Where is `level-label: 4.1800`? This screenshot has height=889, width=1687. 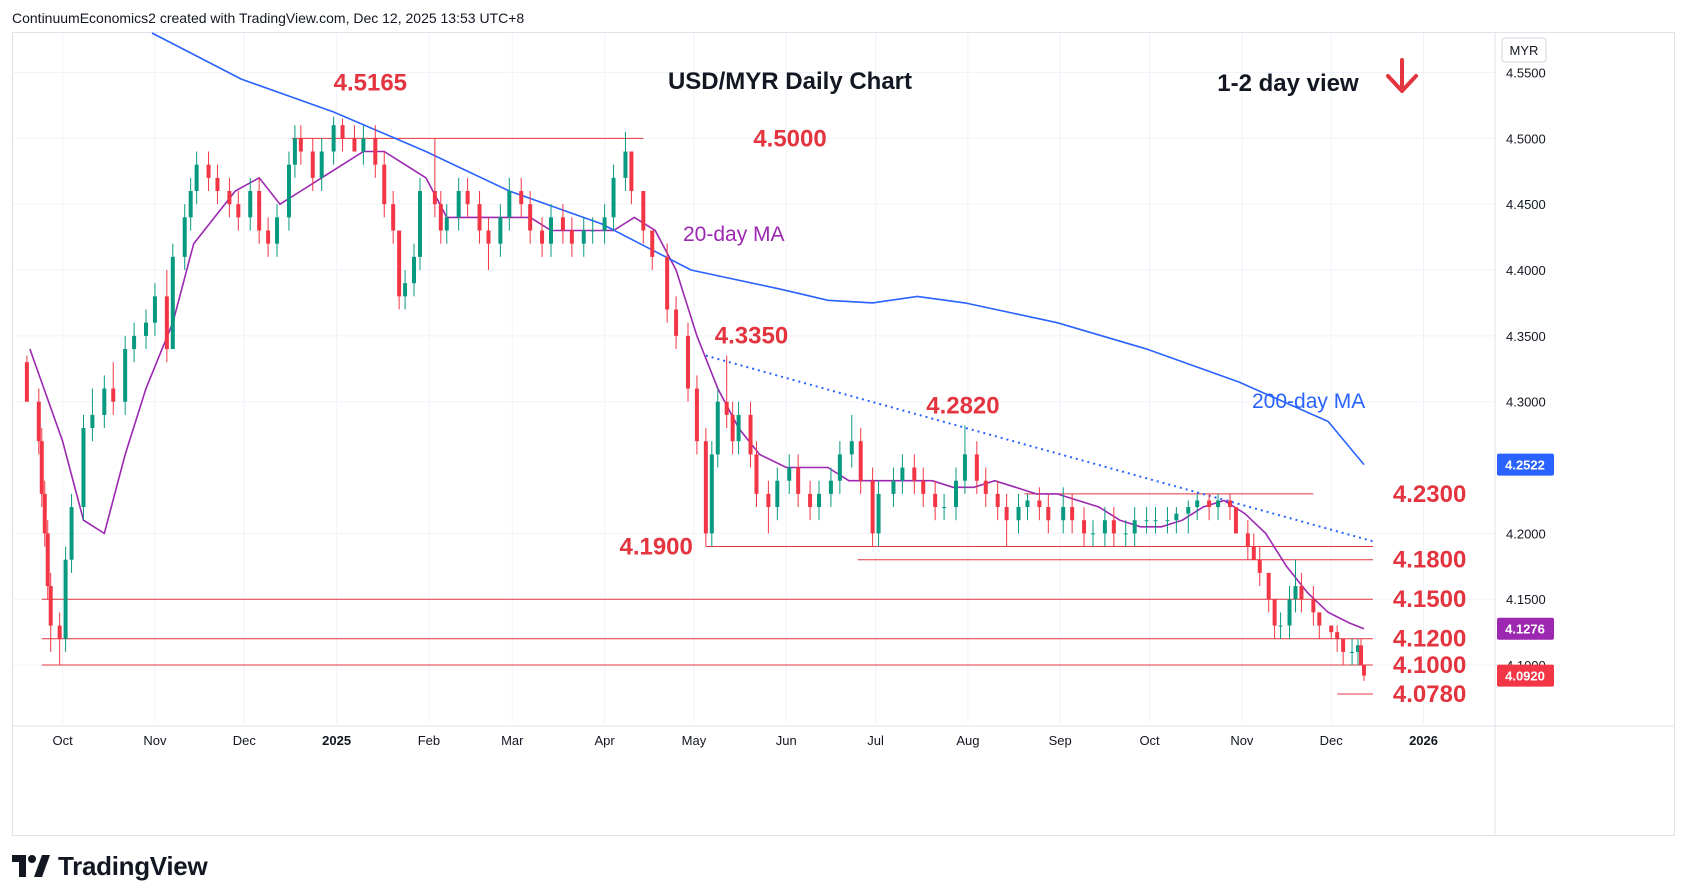
level-label: 4.1800 is located at coordinates (1429, 560).